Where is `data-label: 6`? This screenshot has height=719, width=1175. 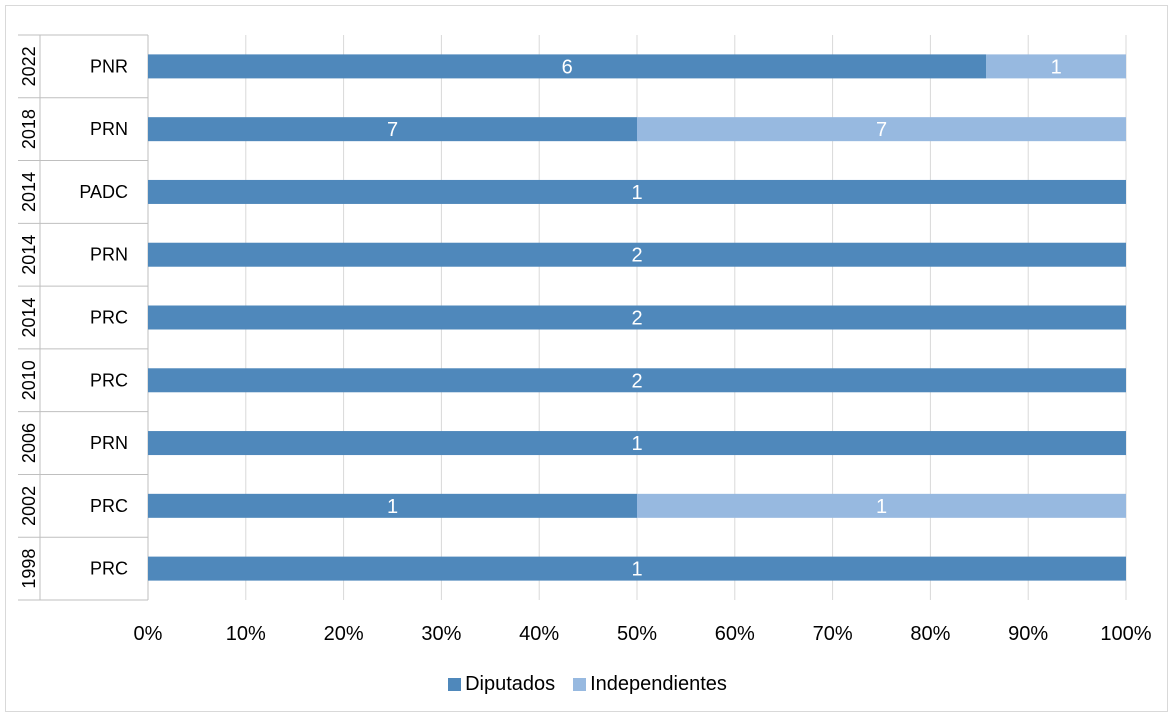 data-label: 6 is located at coordinates (567, 67).